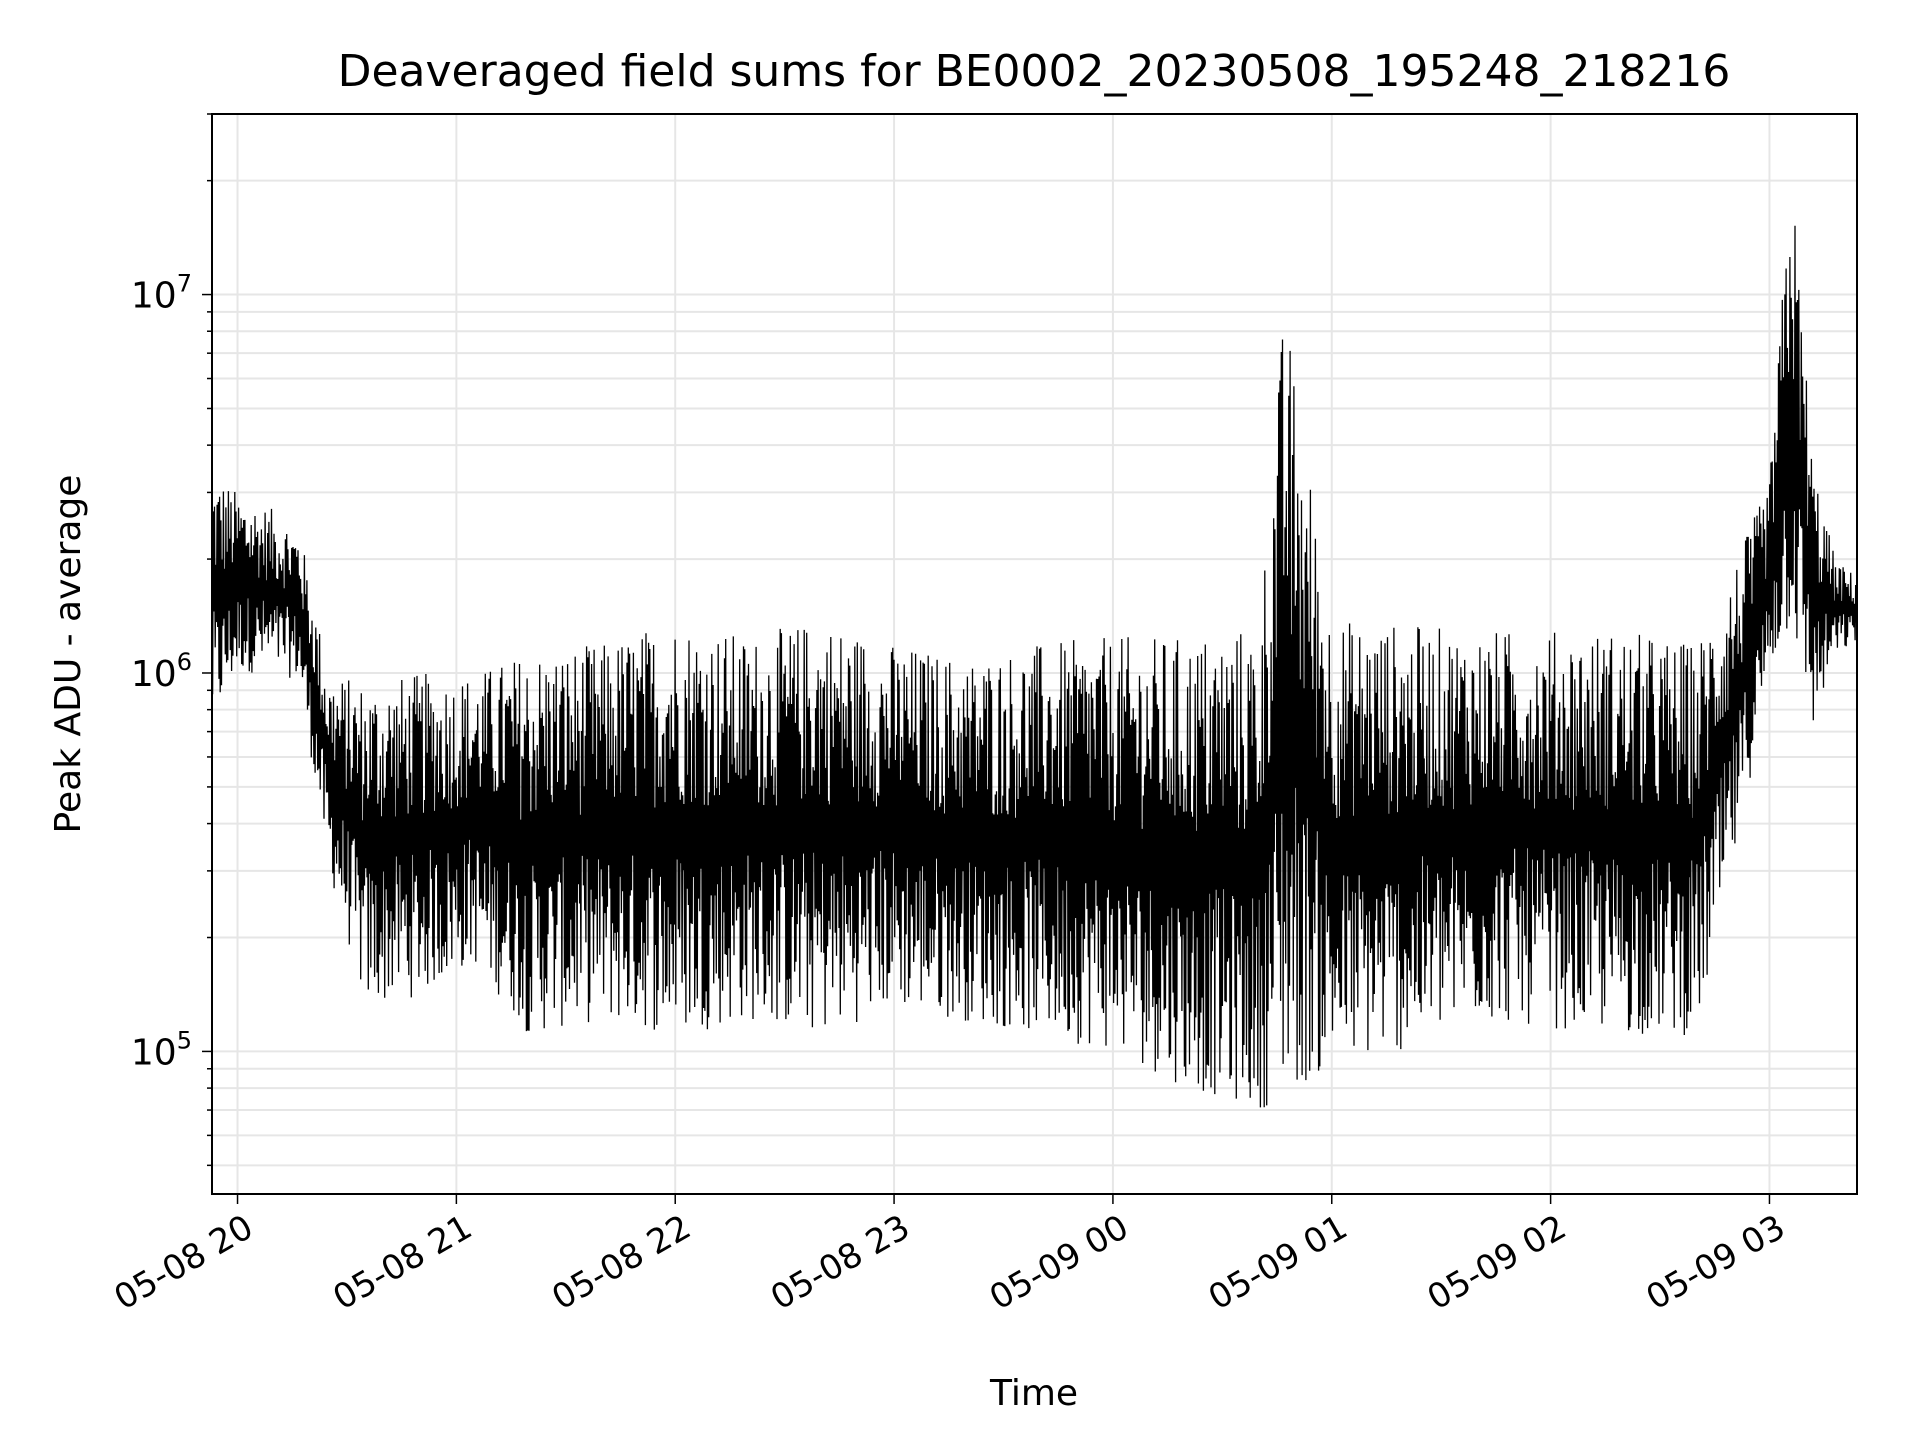 This screenshot has height=1440, width=1920. Describe the element at coordinates (840, 1262) in the screenshot. I see `x-tick-label: 05-08 23` at that location.